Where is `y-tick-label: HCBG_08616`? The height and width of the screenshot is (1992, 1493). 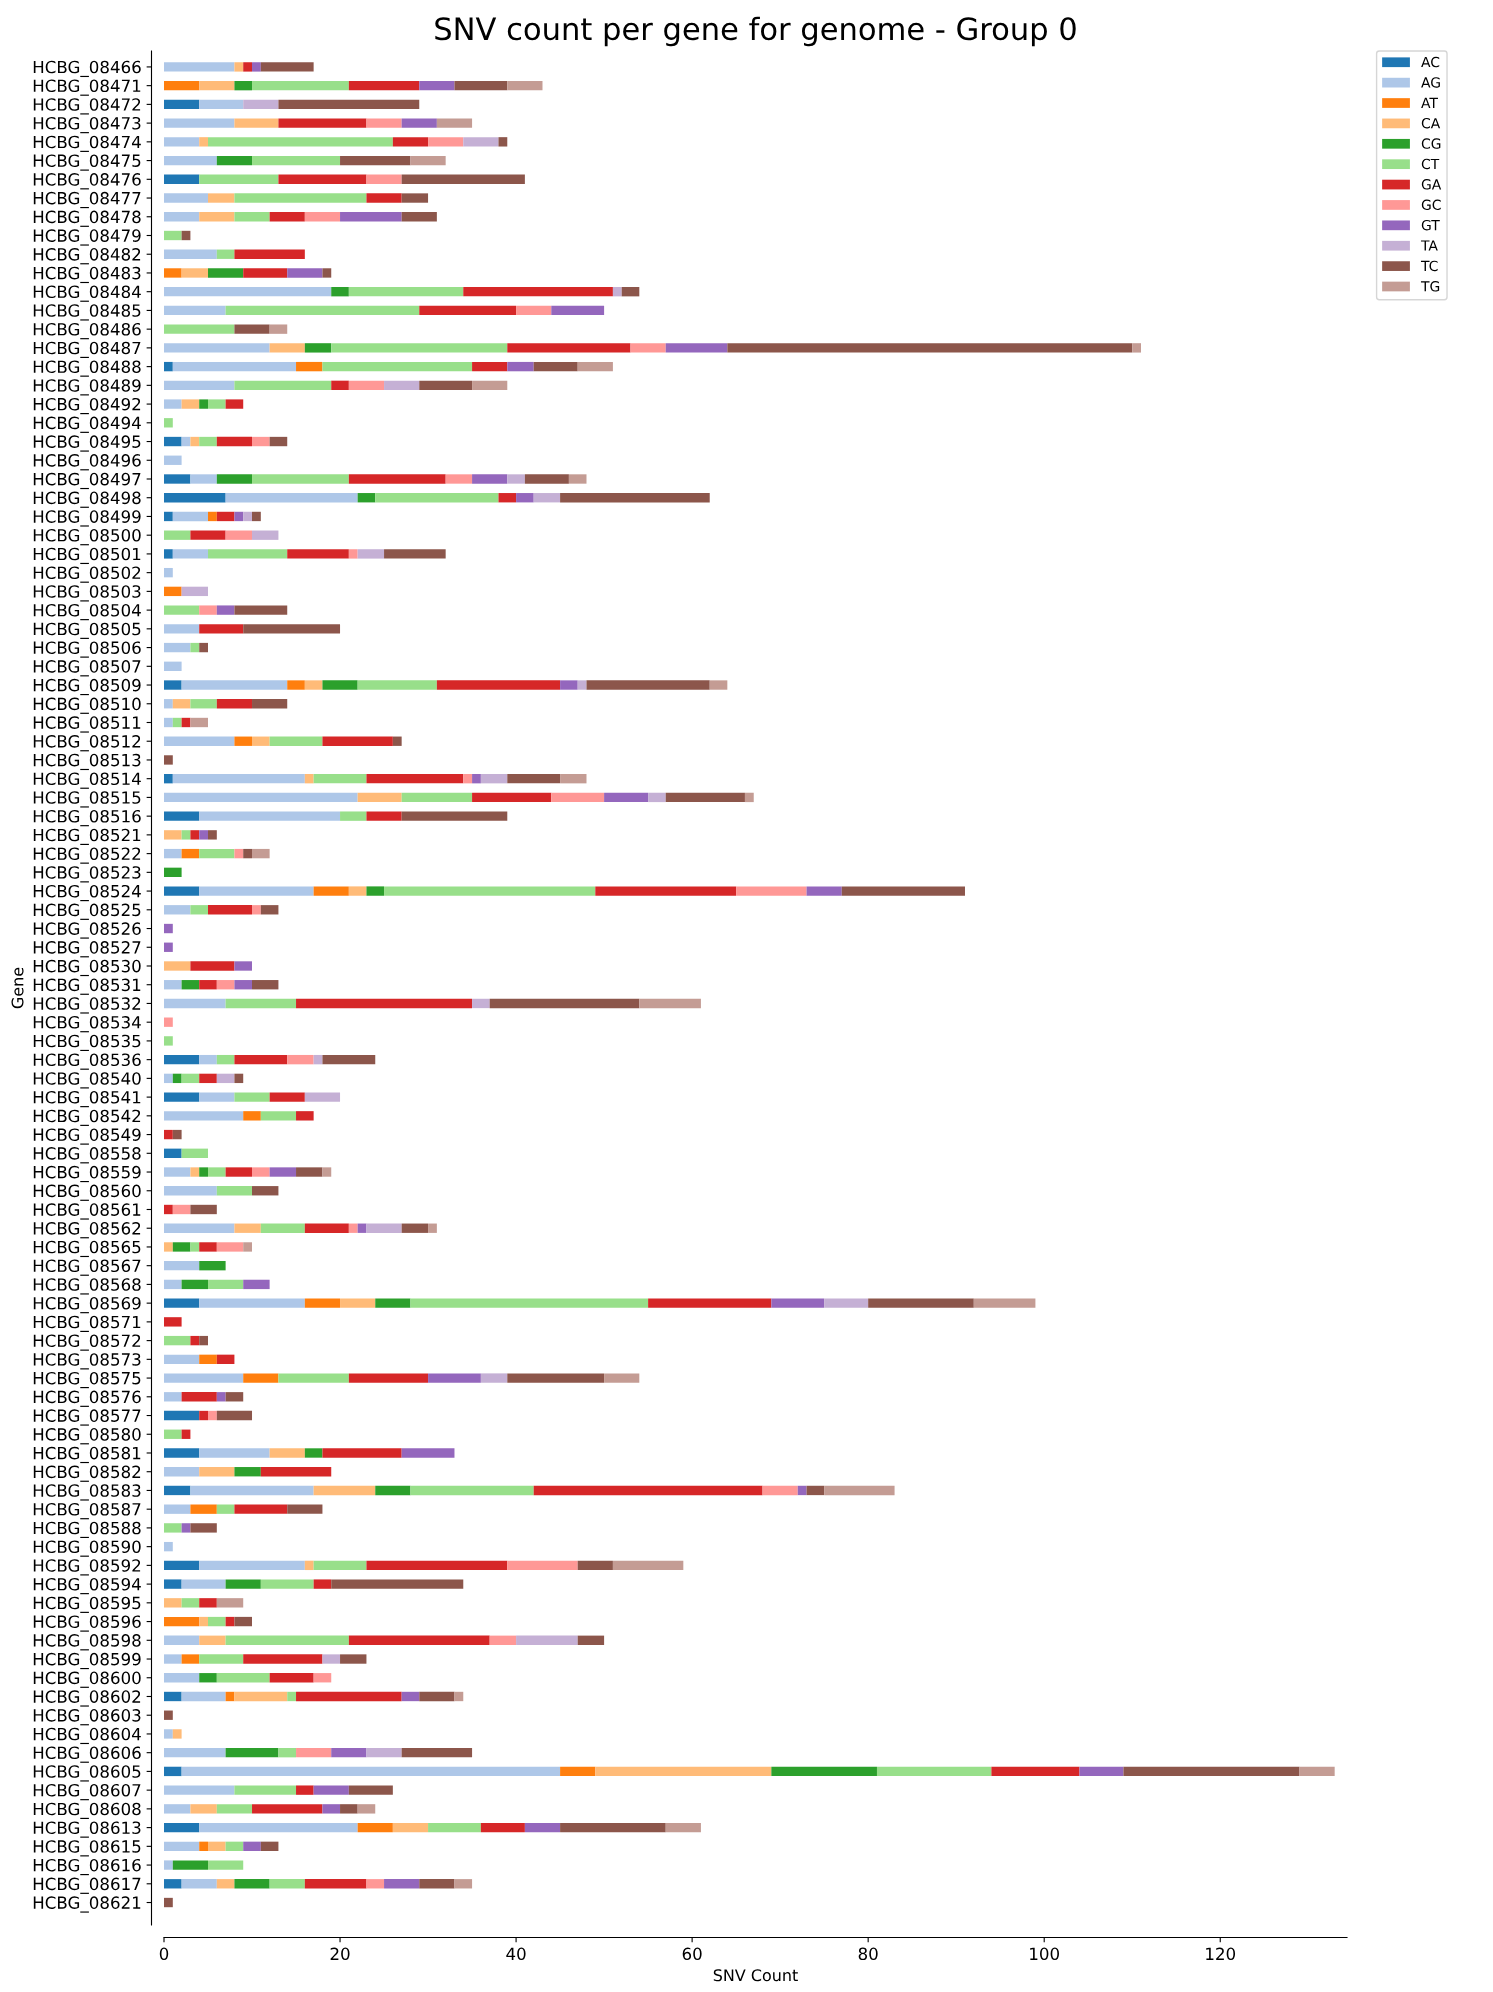
y-tick-label: HCBG_08616 is located at coordinates (87, 1867).